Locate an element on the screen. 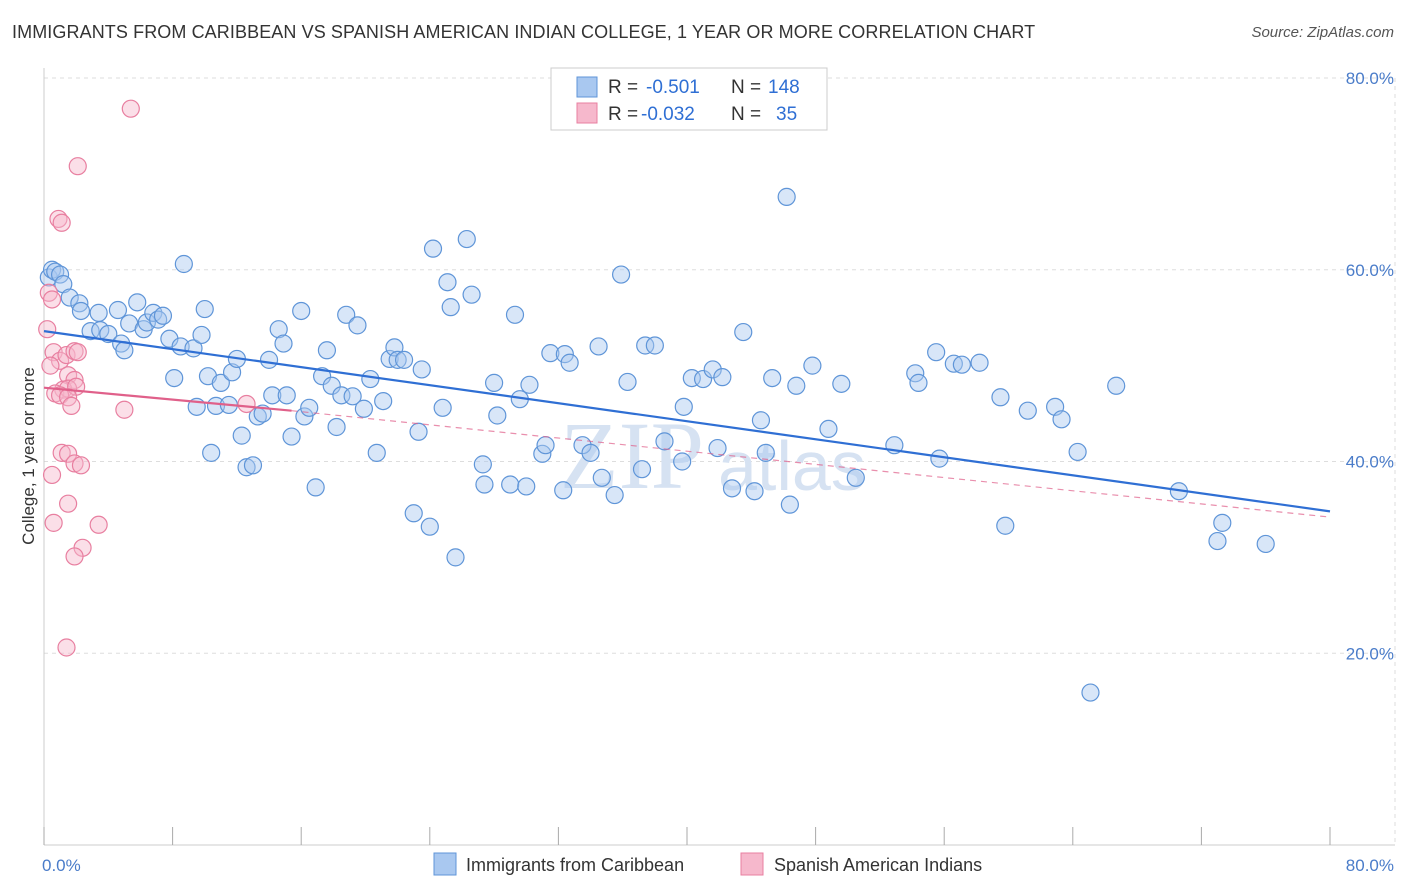 Image resolution: width=1406 pixels, height=892 pixels. watermark-atlas: atlas is located at coordinates (792, 466).